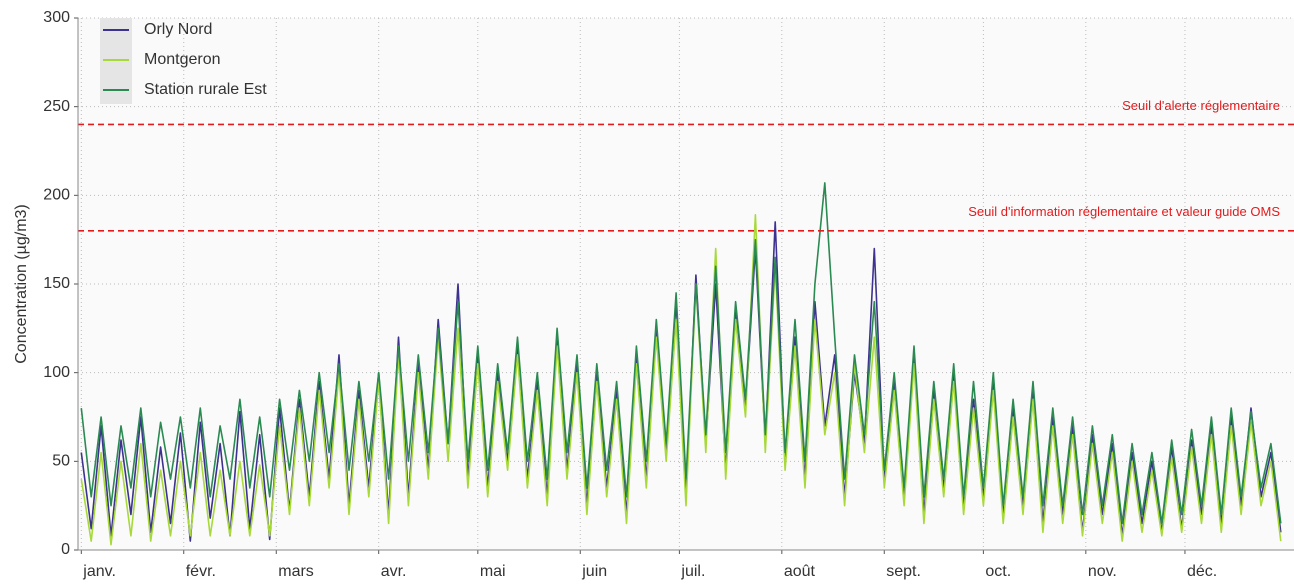 The width and height of the screenshot is (1294, 585). I want to click on x-tick-label: sept., so click(903, 571).